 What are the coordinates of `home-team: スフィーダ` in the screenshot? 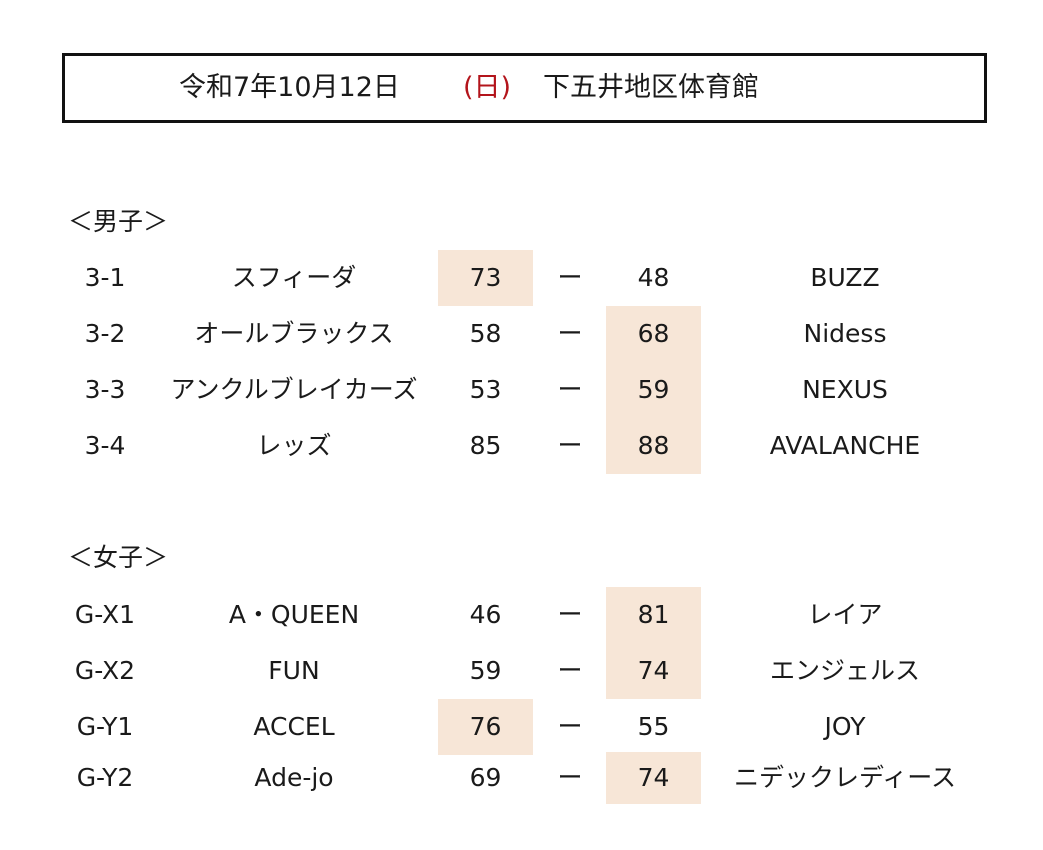 It's located at (294, 277).